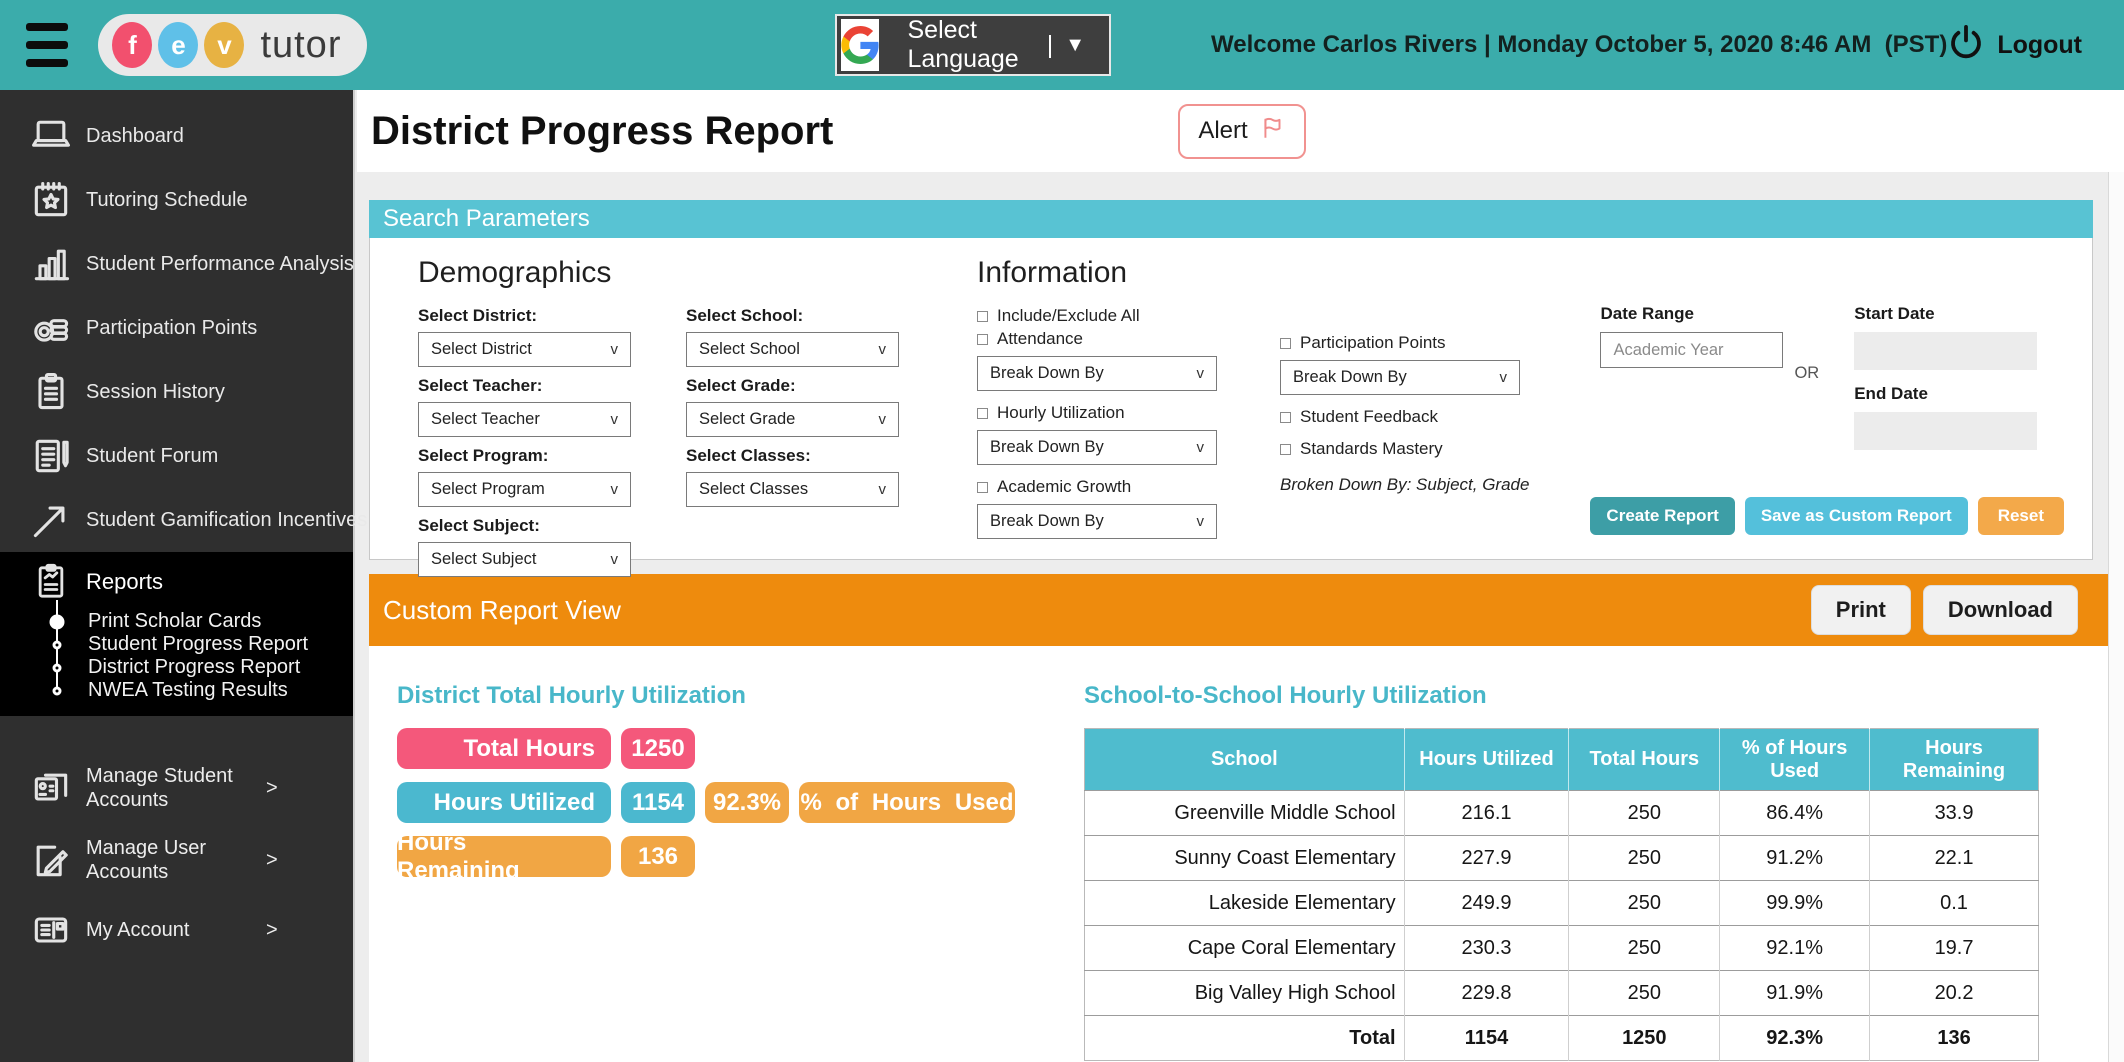  Describe the element at coordinates (973, 45) in the screenshot. I see `select-language-button: Select Language | ▼` at that location.